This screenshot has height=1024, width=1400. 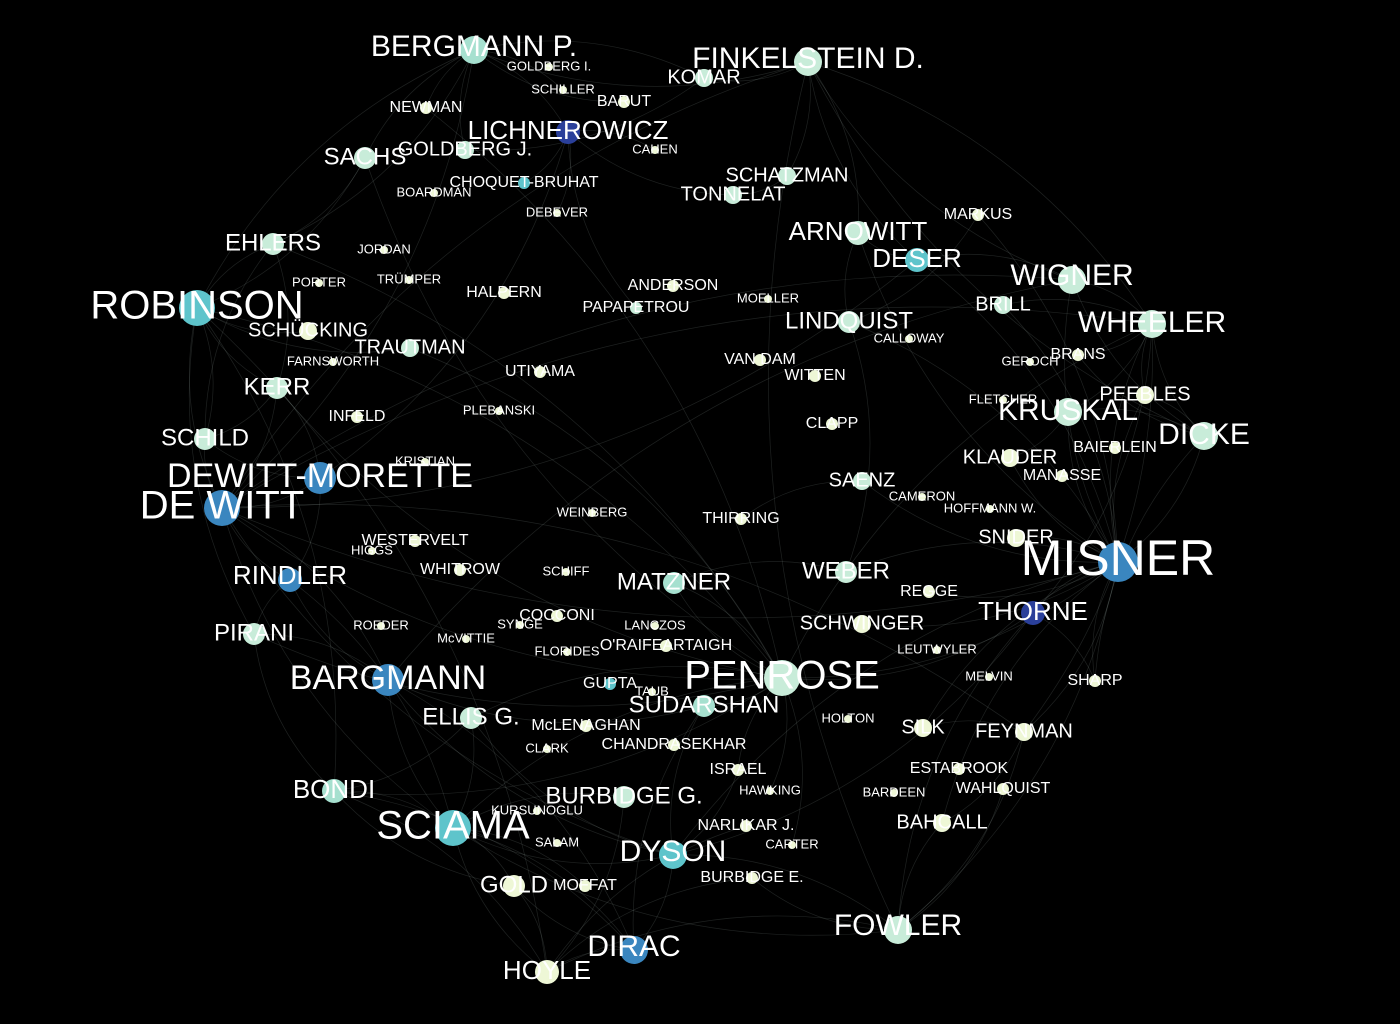 What do you see at coordinates (704, 706) in the screenshot?
I see `node-sudarshan` at bounding box center [704, 706].